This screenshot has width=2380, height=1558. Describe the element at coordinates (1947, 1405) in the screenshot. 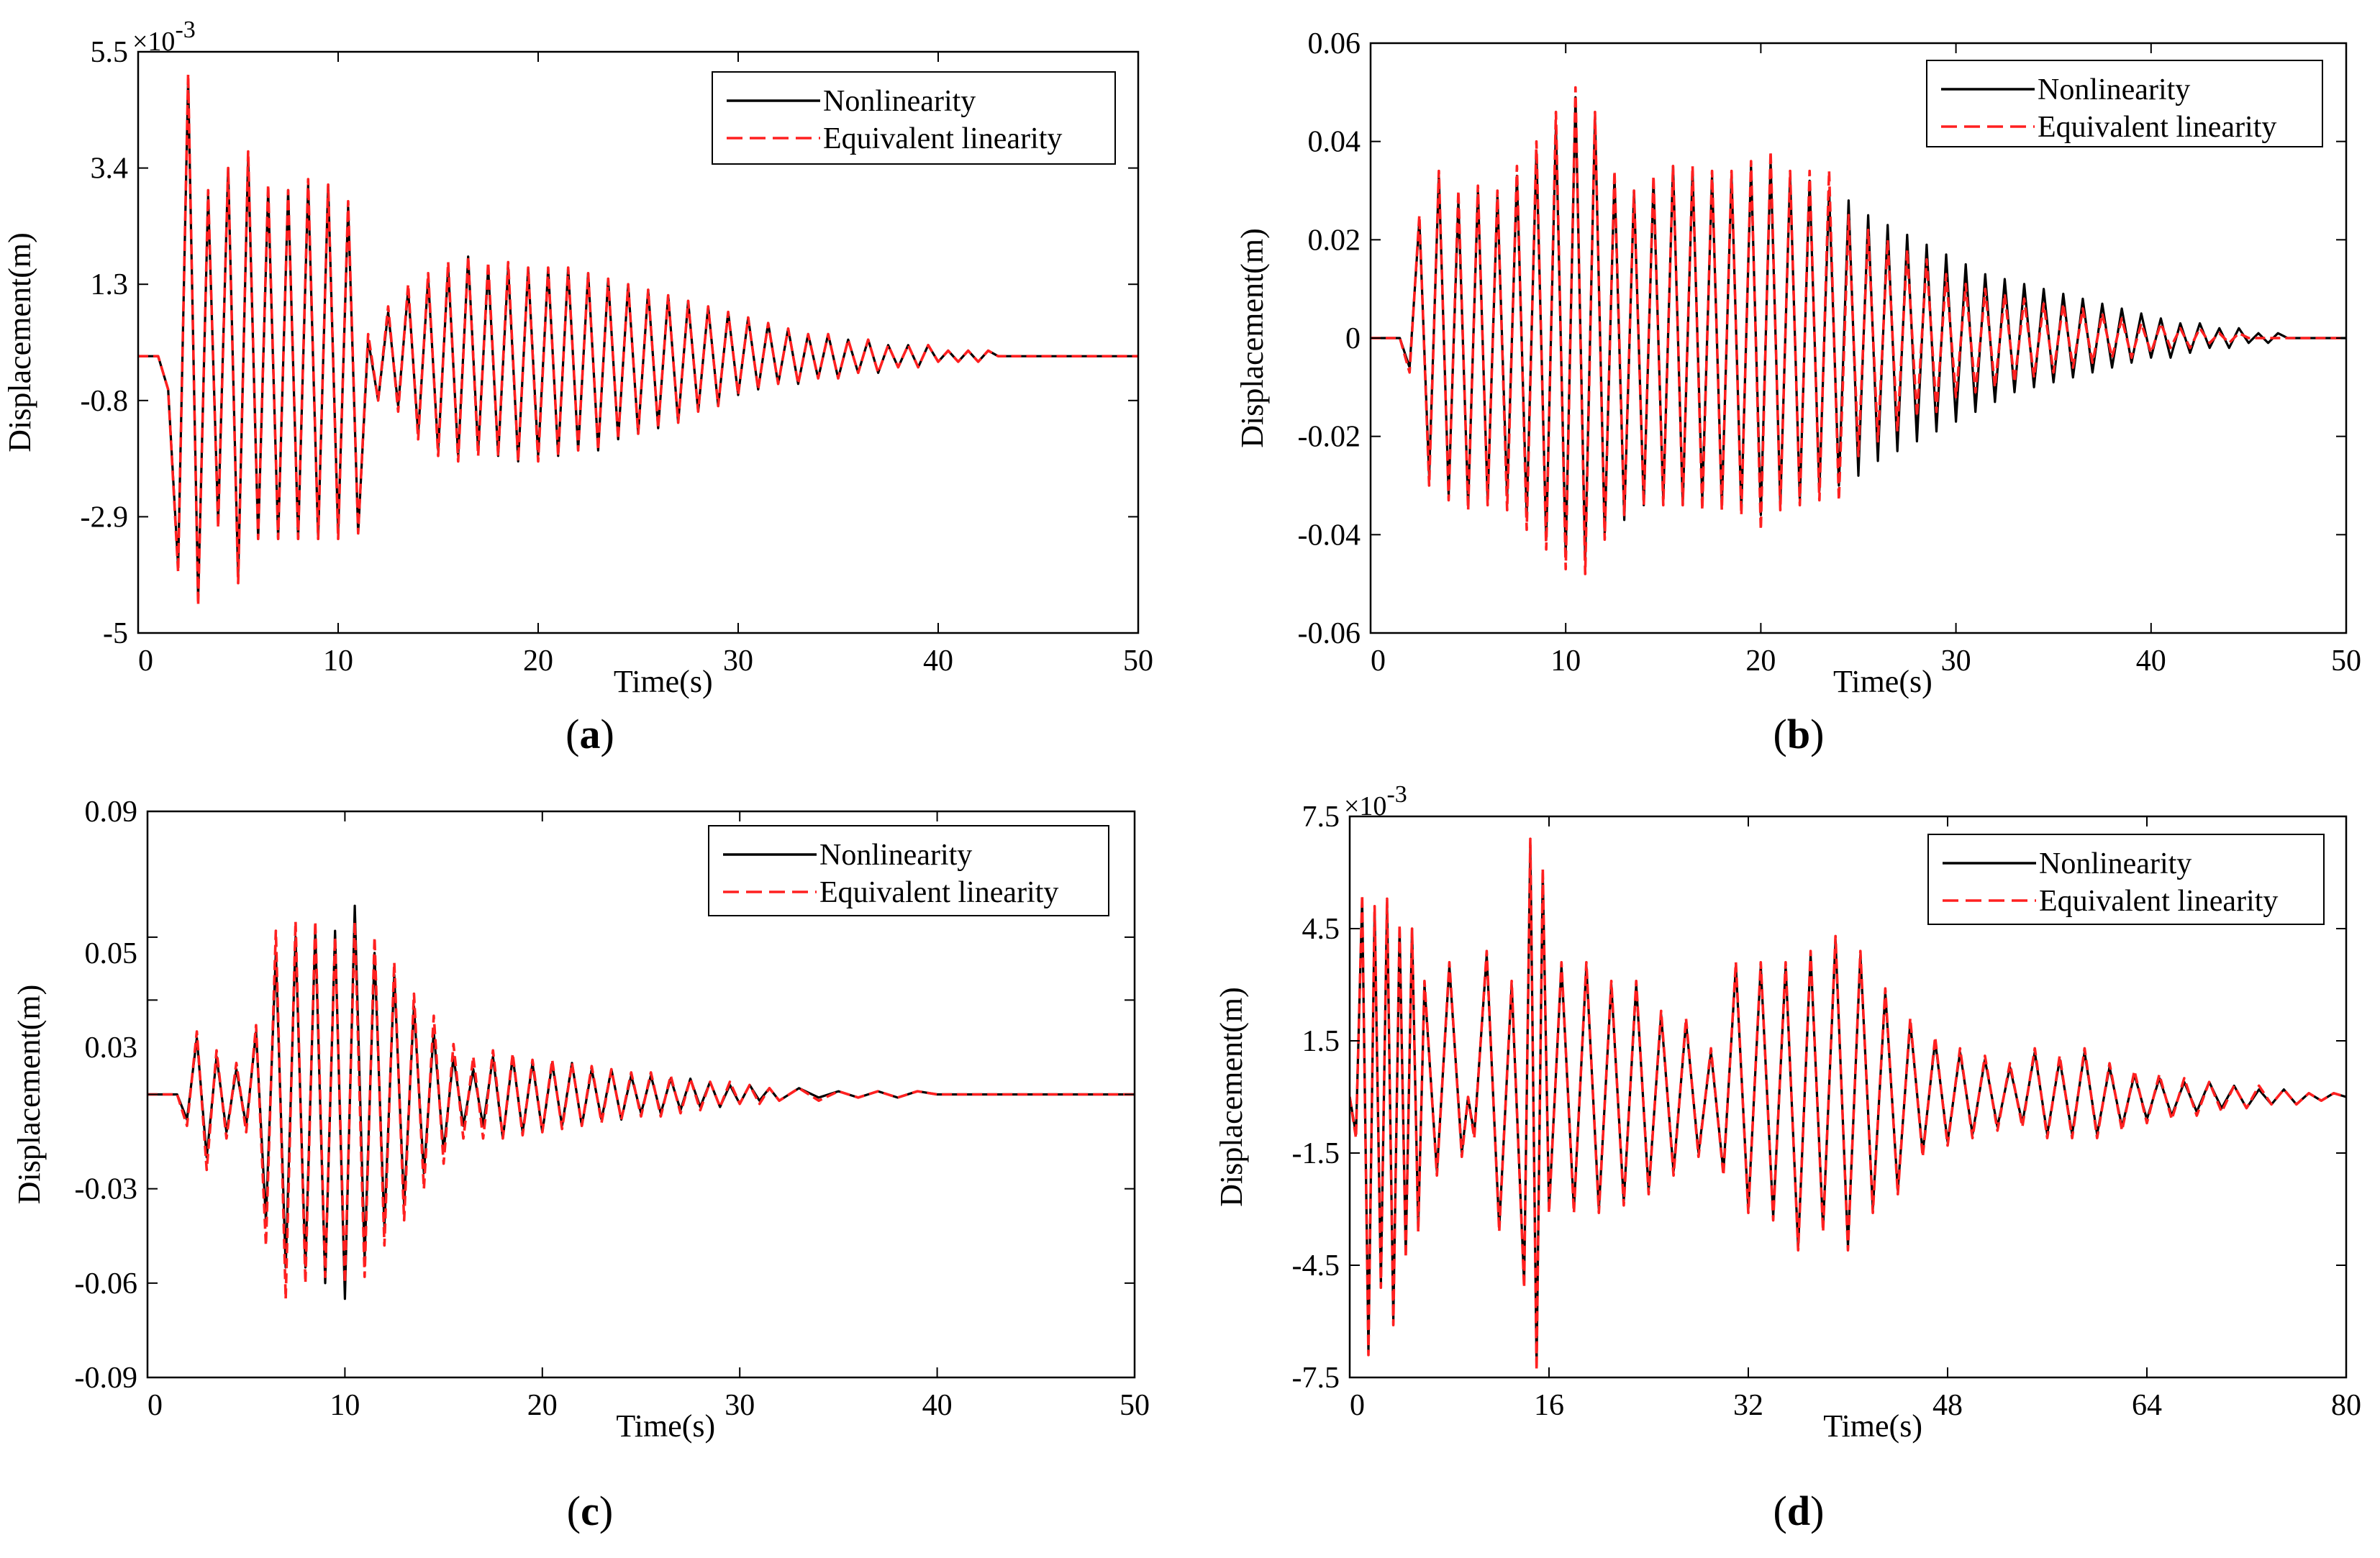

I see `x-tick-label: 48` at that location.